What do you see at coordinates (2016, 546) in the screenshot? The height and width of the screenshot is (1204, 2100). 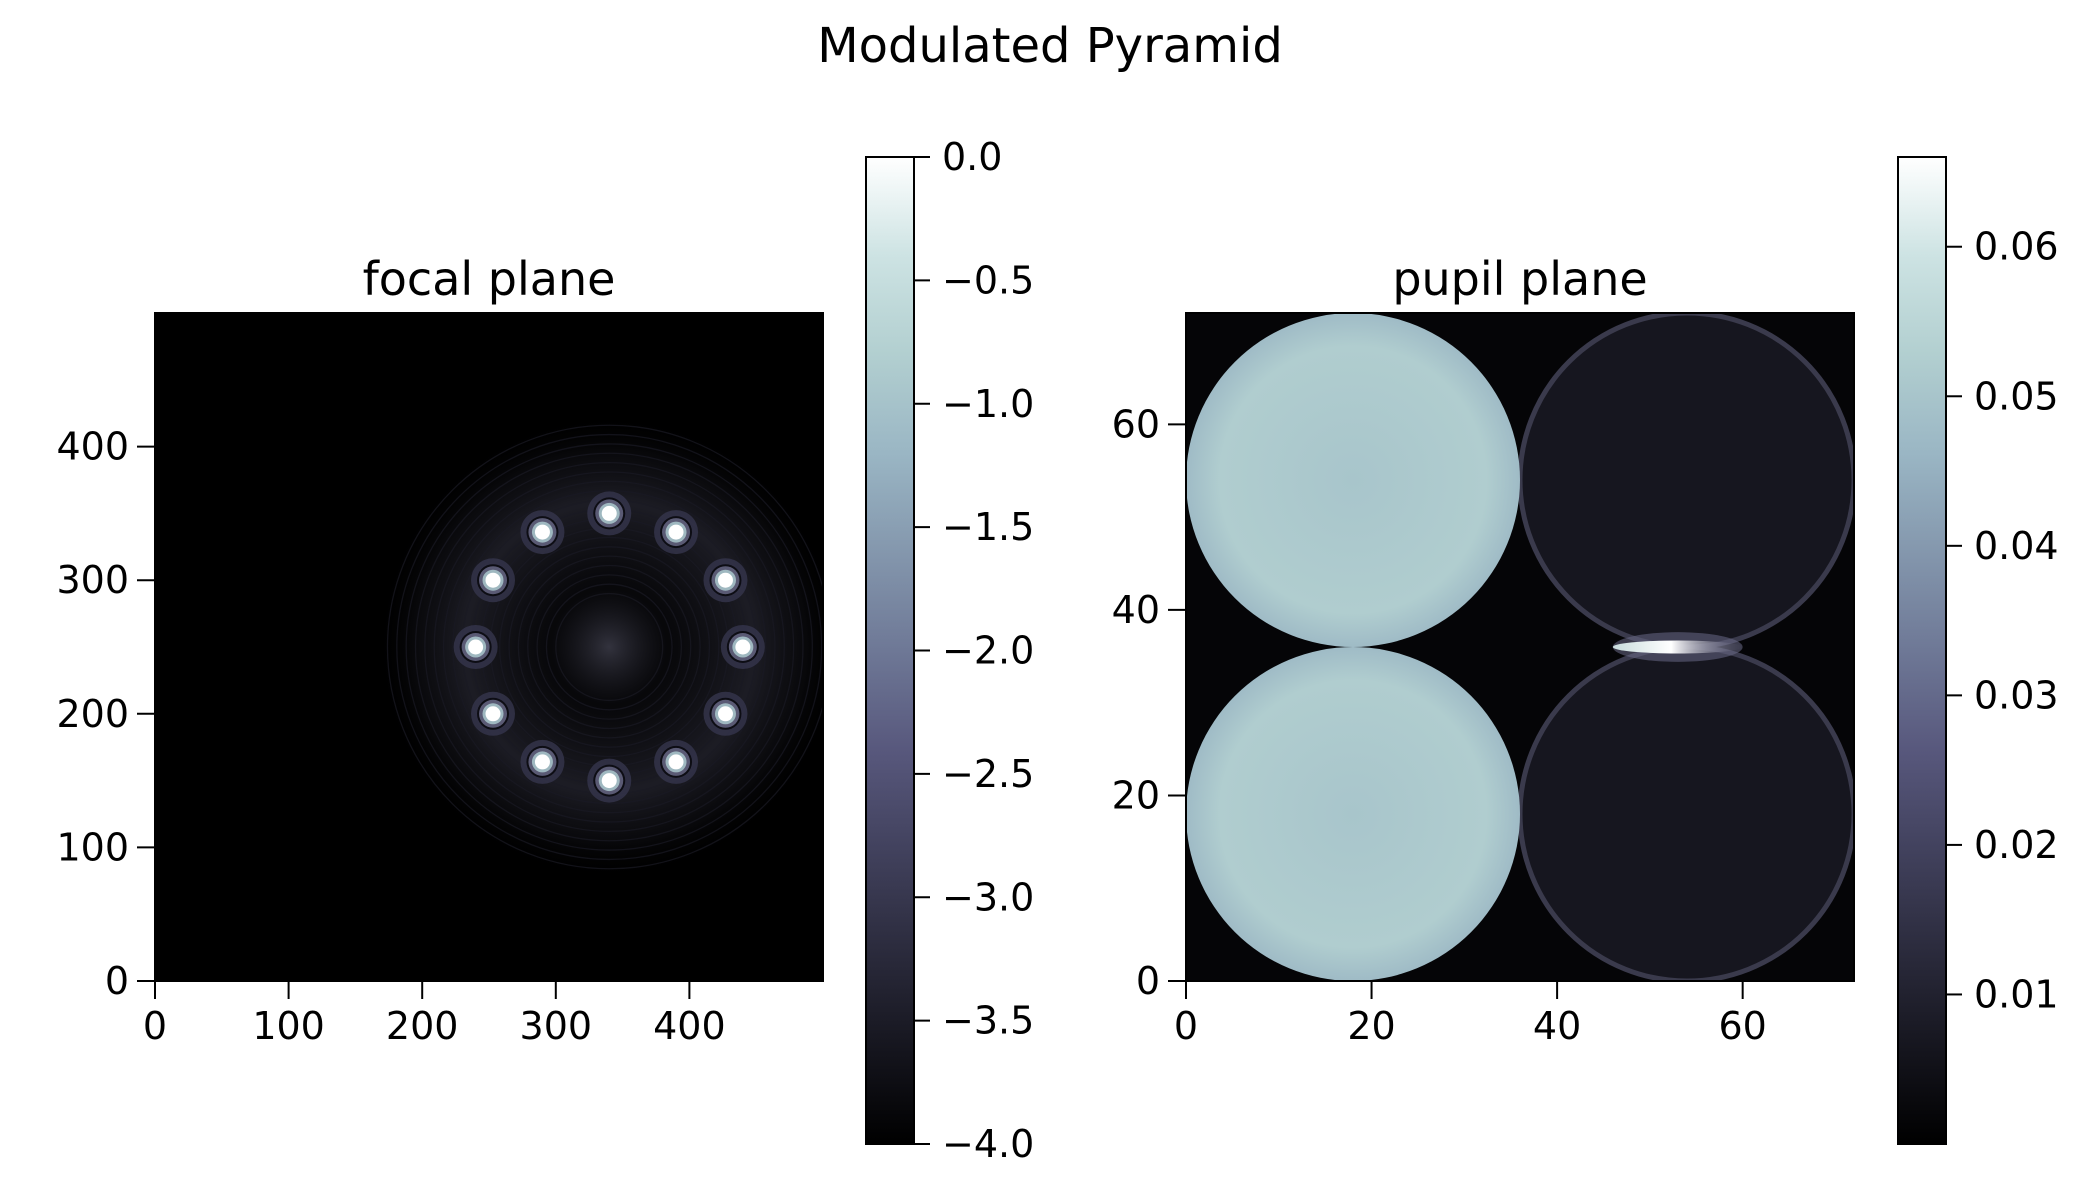 I see `colorbar-tick-label: 0.04` at bounding box center [2016, 546].